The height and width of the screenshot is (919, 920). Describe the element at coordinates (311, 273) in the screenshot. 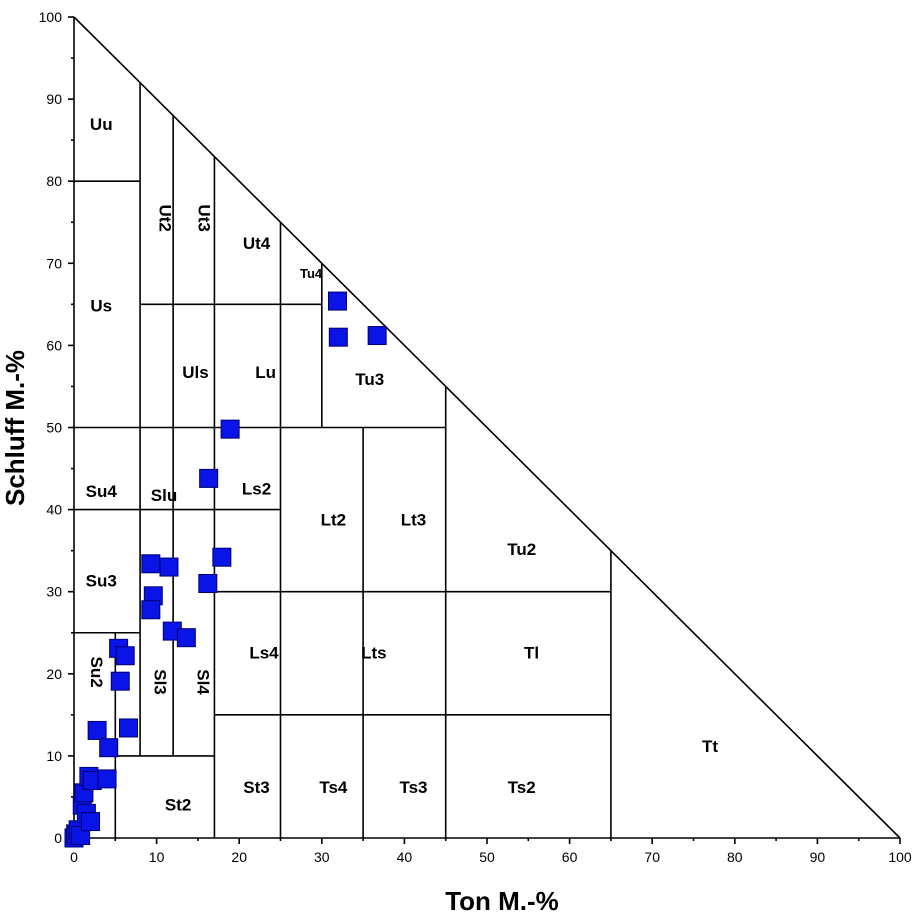

I see `class-label-tu4: Tu4` at that location.